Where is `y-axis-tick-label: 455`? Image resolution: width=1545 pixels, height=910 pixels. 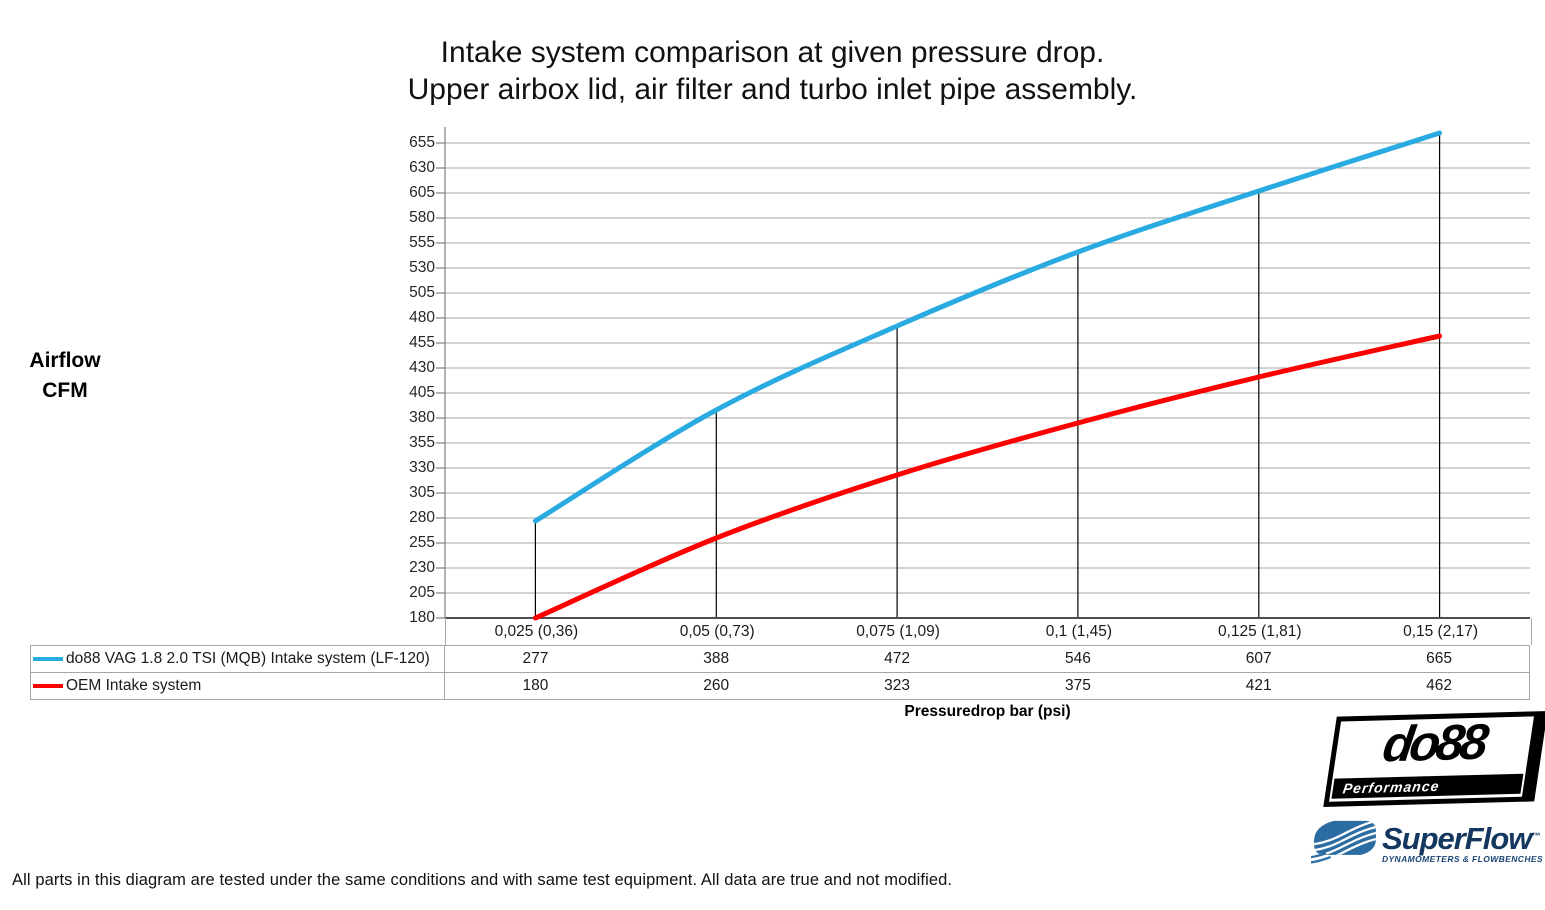
y-axis-tick-label: 455 is located at coordinates (422, 342).